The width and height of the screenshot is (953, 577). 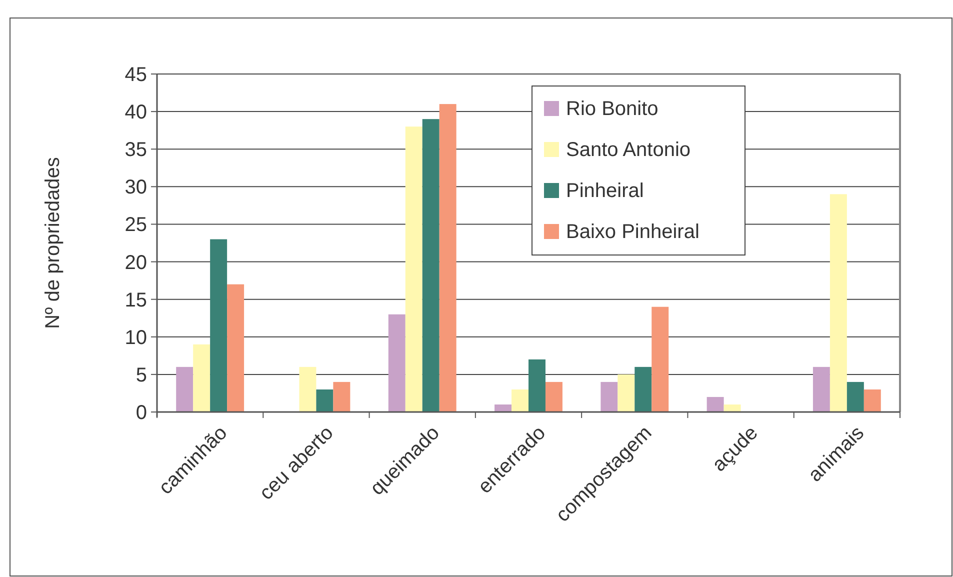 What do you see at coordinates (53, 243) in the screenshot?
I see `y-axis-title: Nº de propriedades` at bounding box center [53, 243].